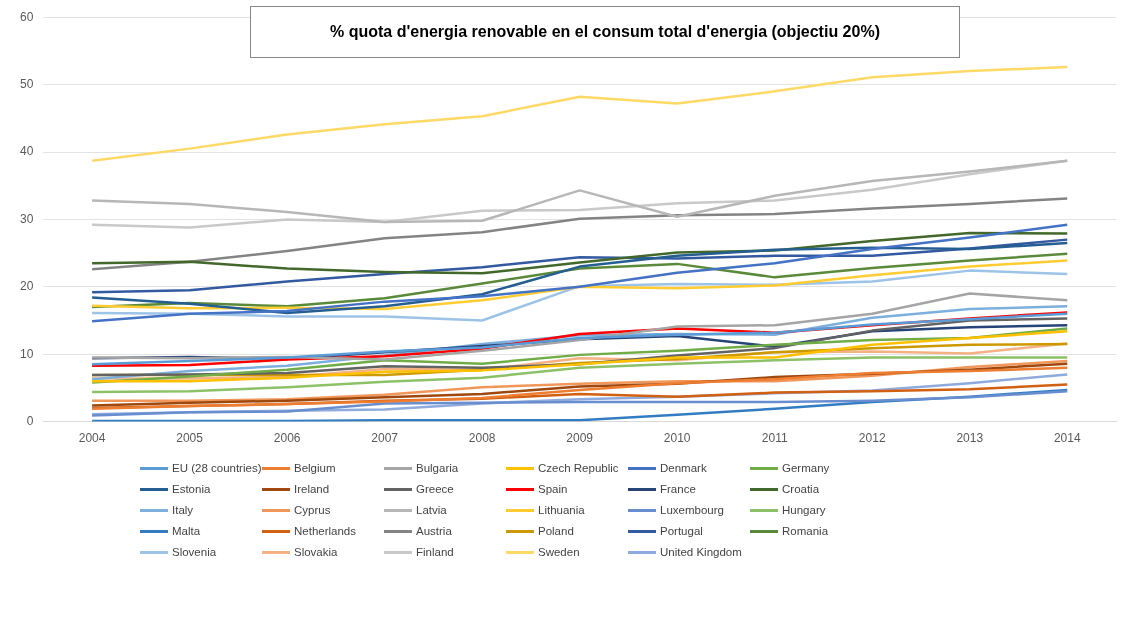 The image size is (1136, 625). Describe the element at coordinates (435, 489) in the screenshot. I see `legend-label: Greece` at that location.